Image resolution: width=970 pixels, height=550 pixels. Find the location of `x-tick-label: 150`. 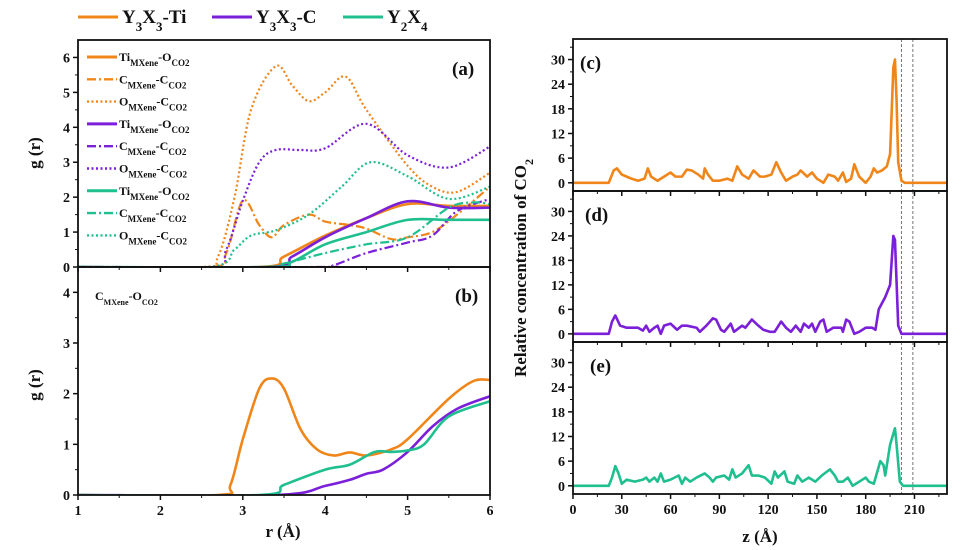

x-tick-label: 150 is located at coordinates (816, 510).